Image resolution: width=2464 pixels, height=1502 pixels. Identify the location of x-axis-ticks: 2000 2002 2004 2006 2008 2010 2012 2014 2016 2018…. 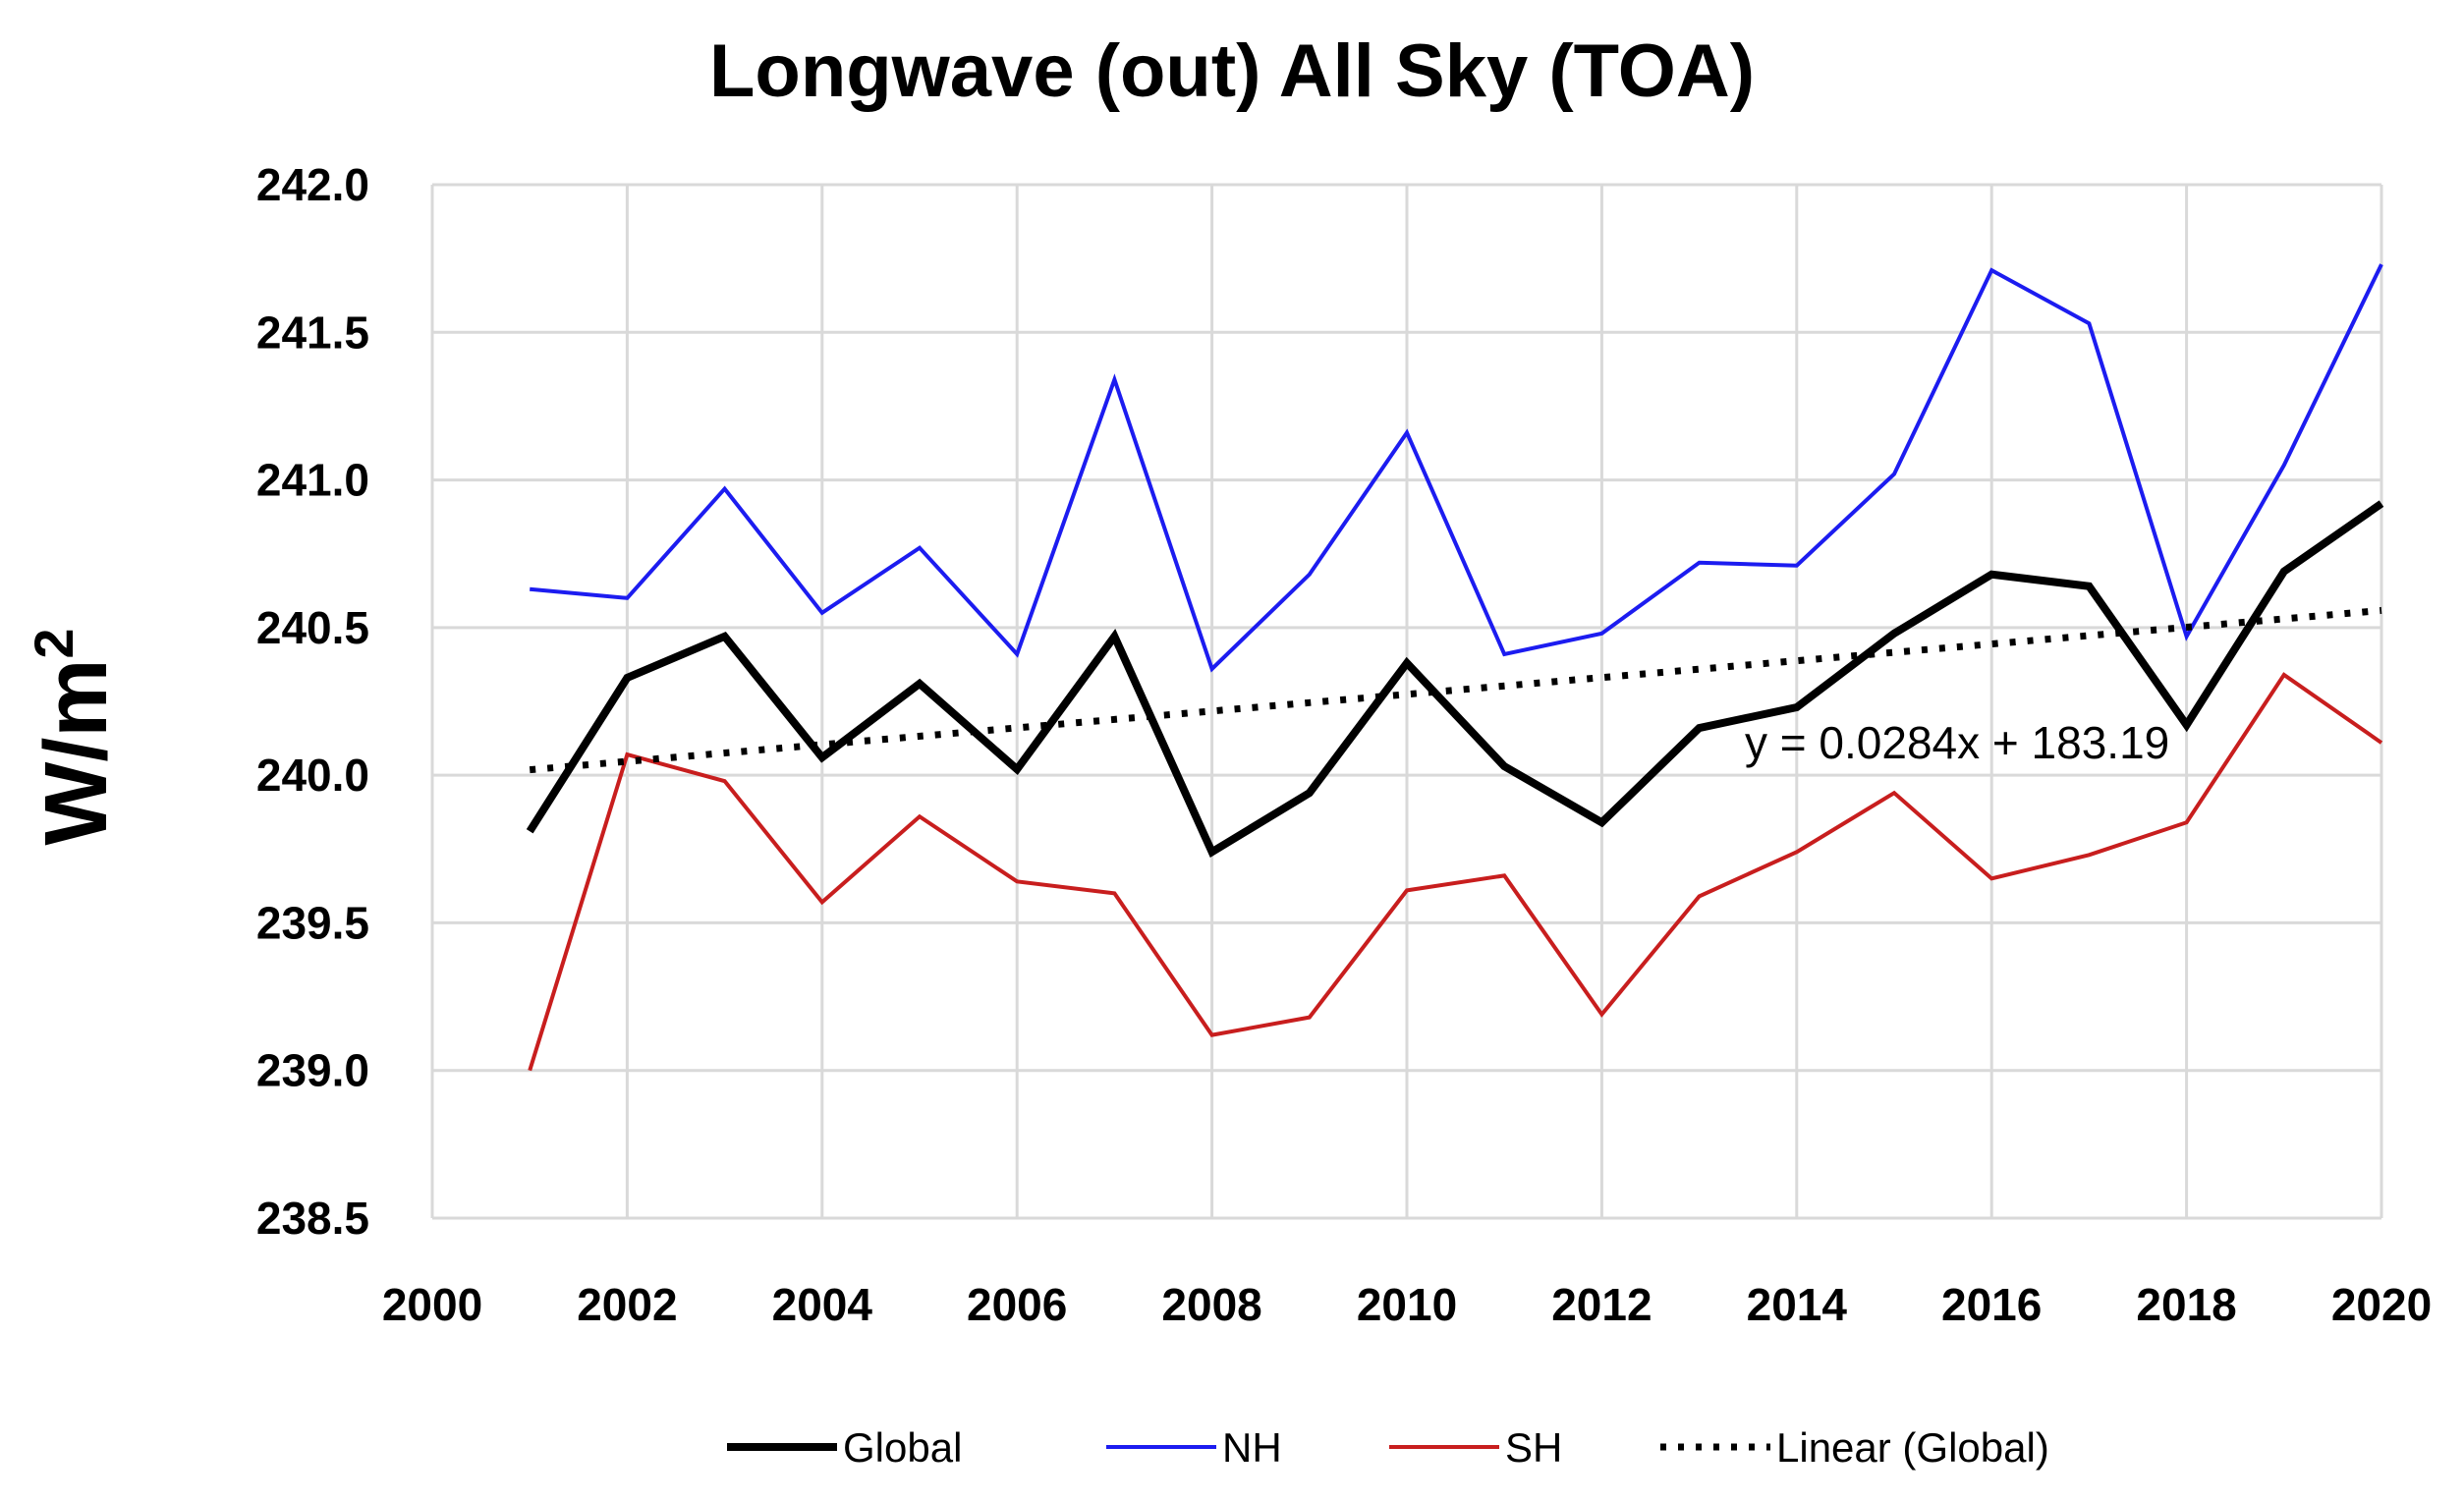
(1407, 1304).